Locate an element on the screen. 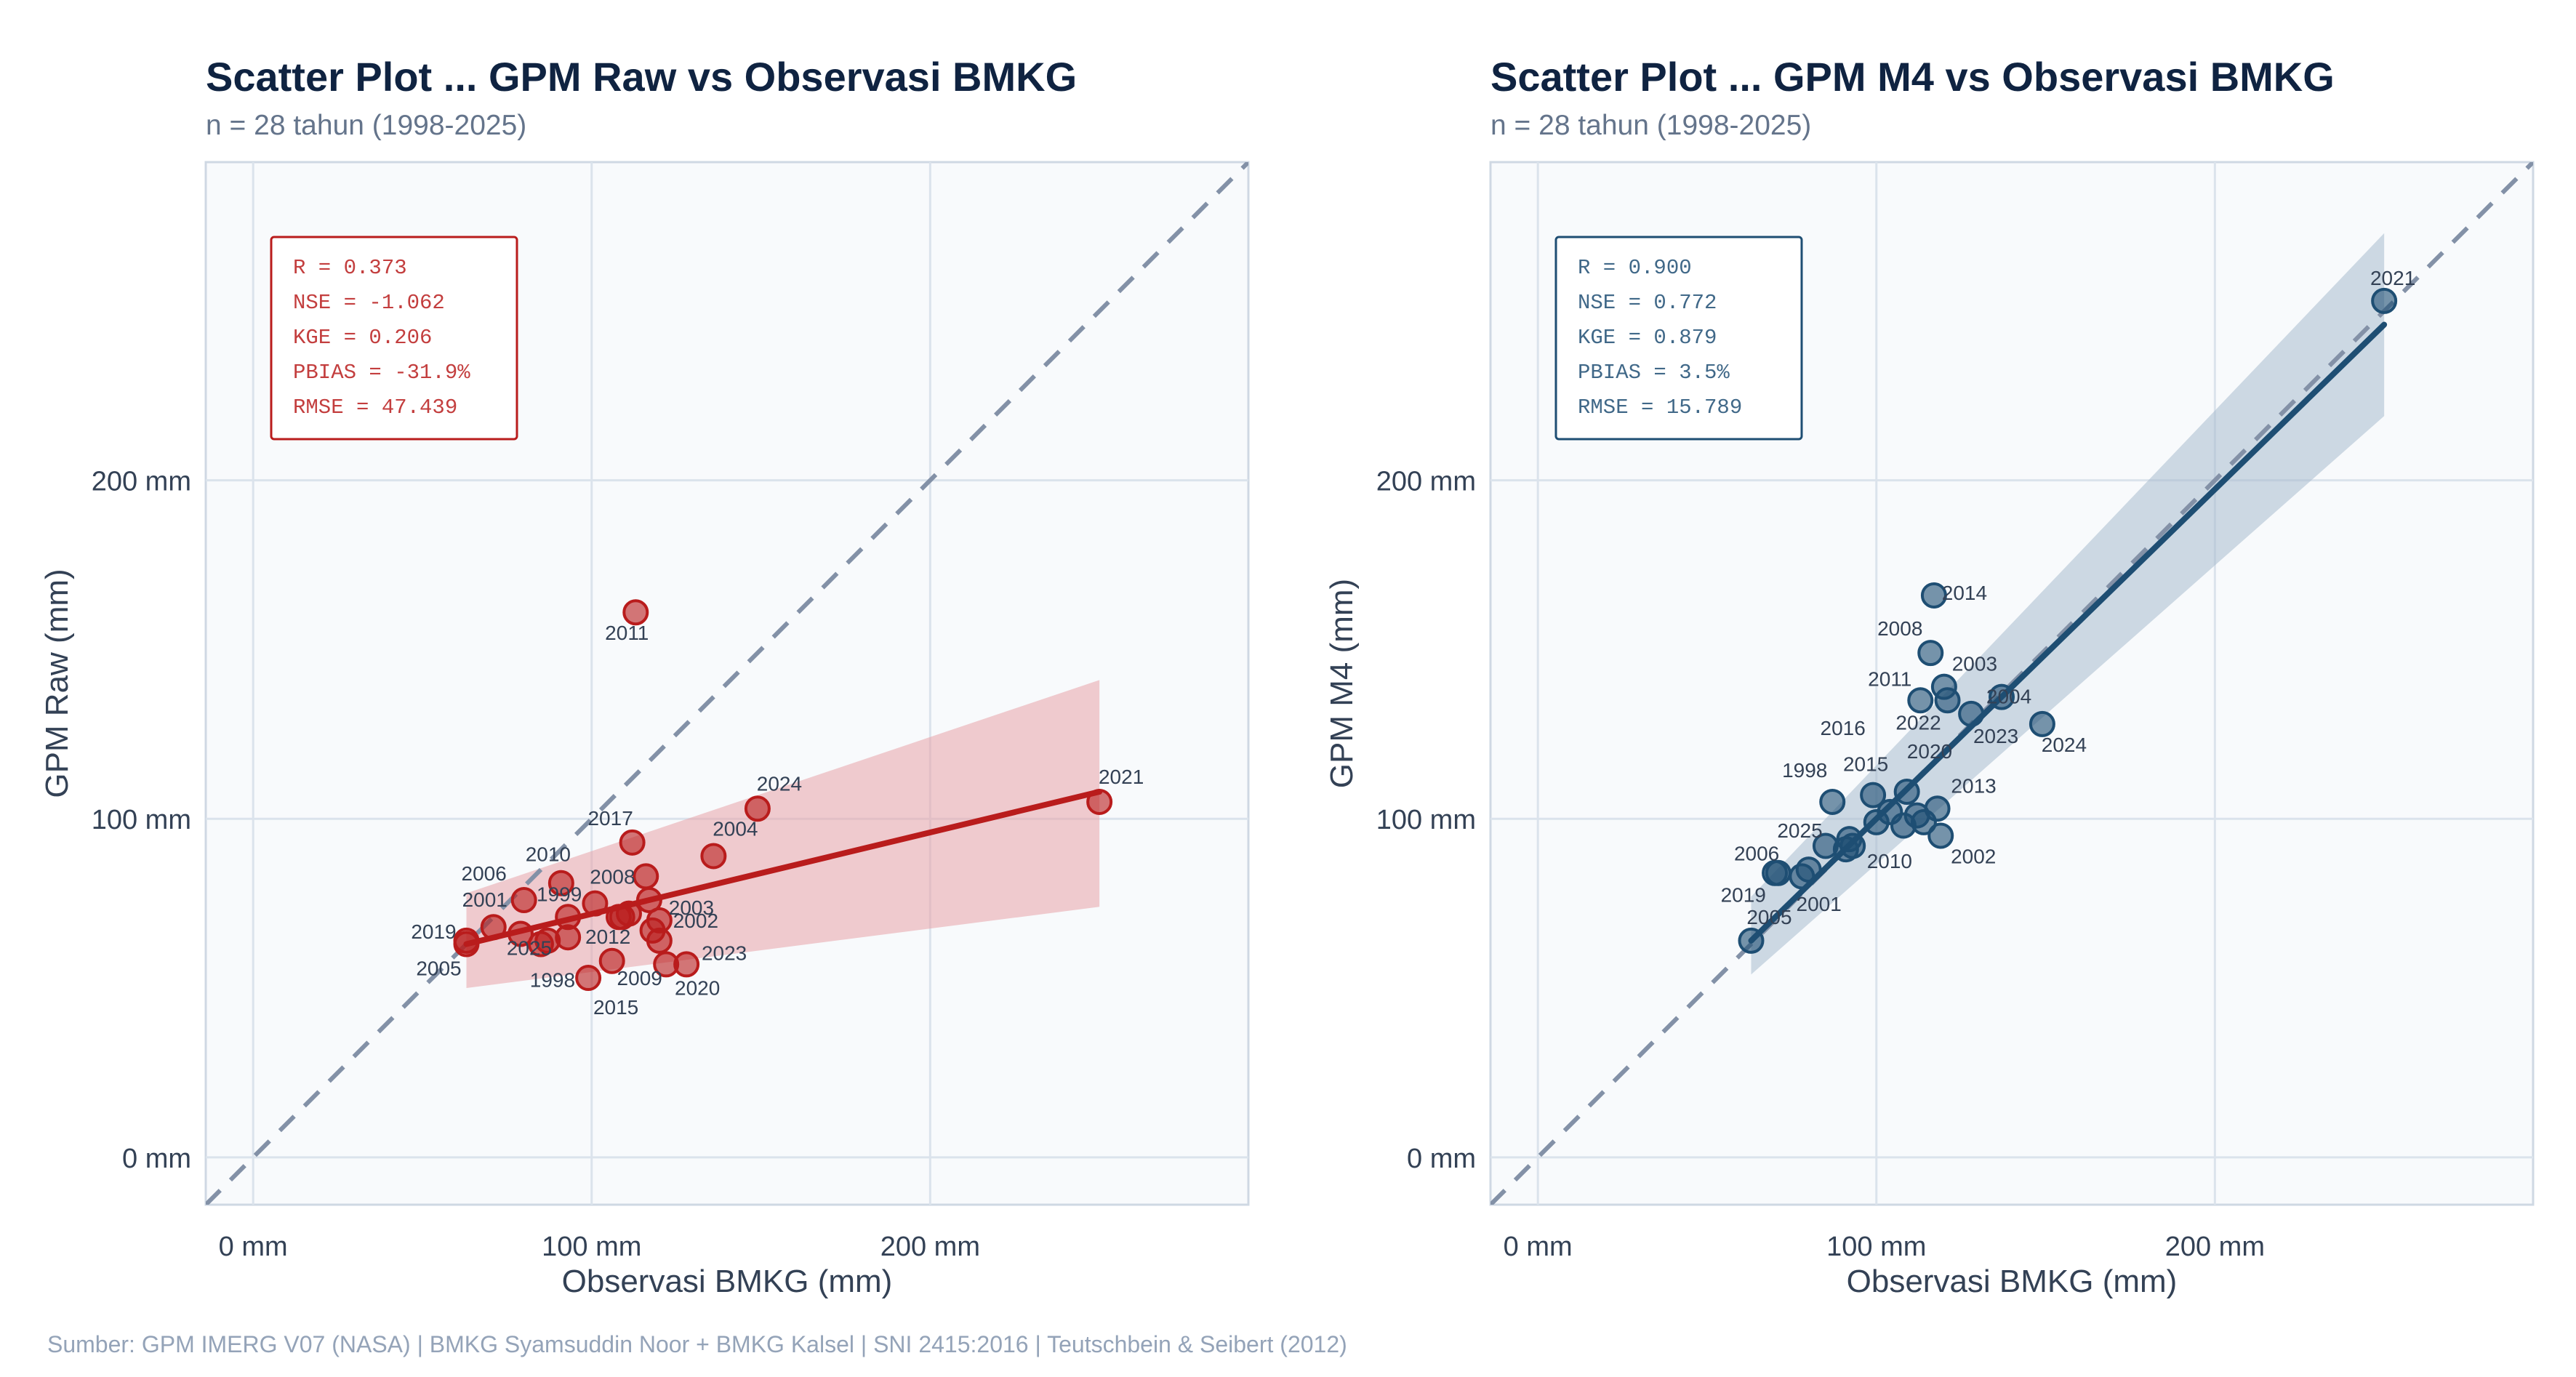 This screenshot has width=2576, height=1377. point-label-1999: 1999 is located at coordinates (559, 894).